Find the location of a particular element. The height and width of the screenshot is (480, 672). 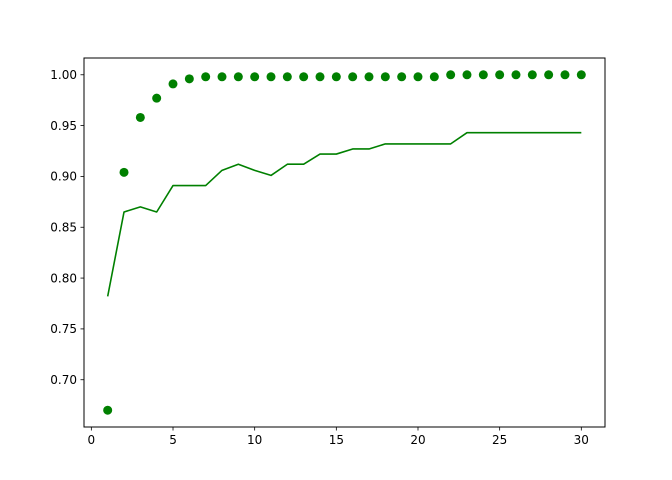

y-tick-label: 0.75 is located at coordinates (63, 329).